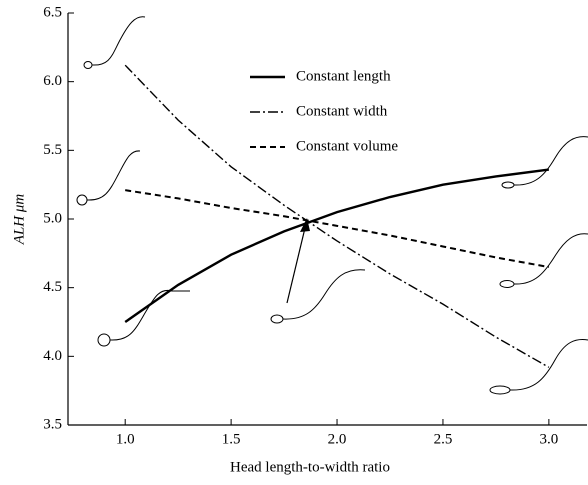 Image resolution: width=588 pixels, height=485 pixels. What do you see at coordinates (125, 439) in the screenshot?
I see `x-tick-label: 1.0` at bounding box center [125, 439].